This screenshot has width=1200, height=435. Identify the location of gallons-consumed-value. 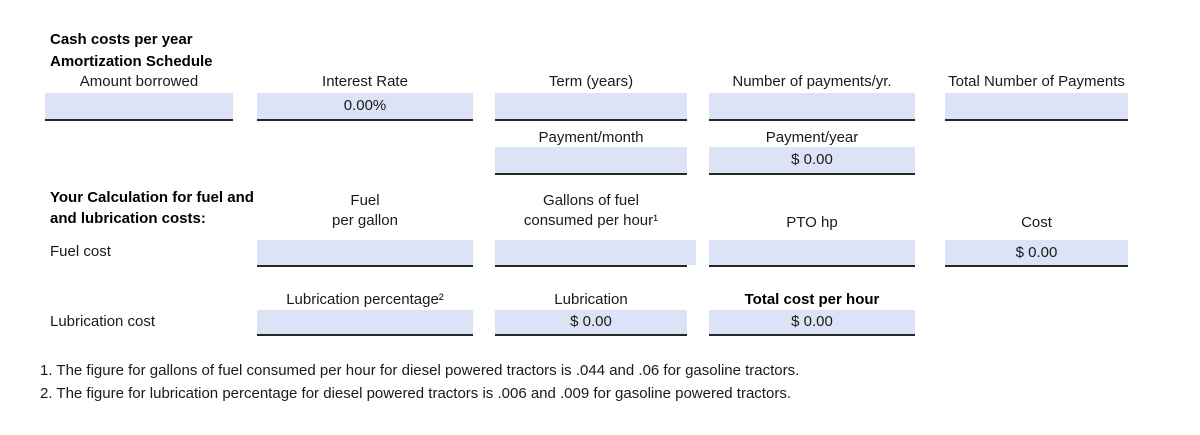
(595, 252).